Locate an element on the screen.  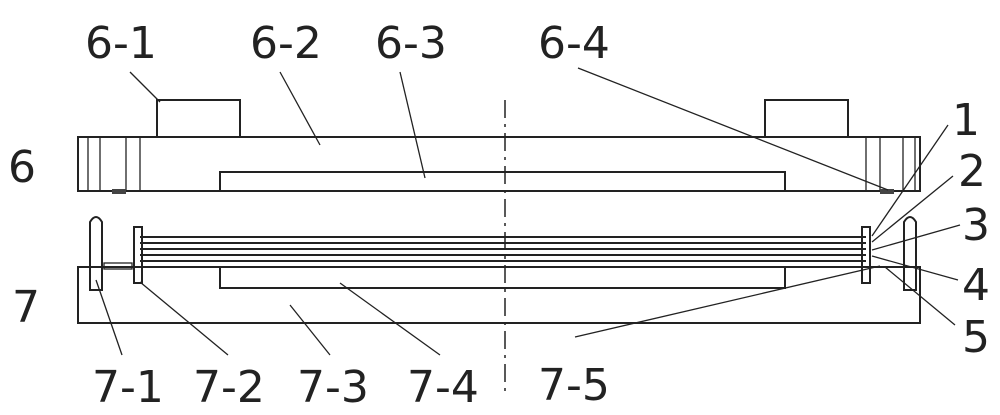
label-7-5: 7-5 is located at coordinates (574, 385).